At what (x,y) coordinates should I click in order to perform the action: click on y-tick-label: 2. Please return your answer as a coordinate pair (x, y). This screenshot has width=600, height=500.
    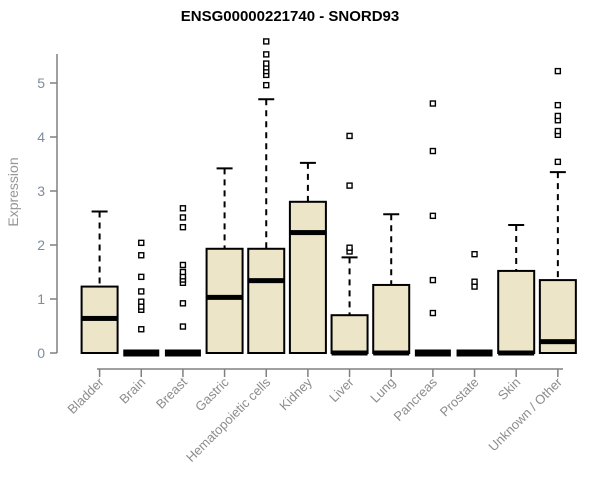
    Looking at the image, I should click on (41, 245).